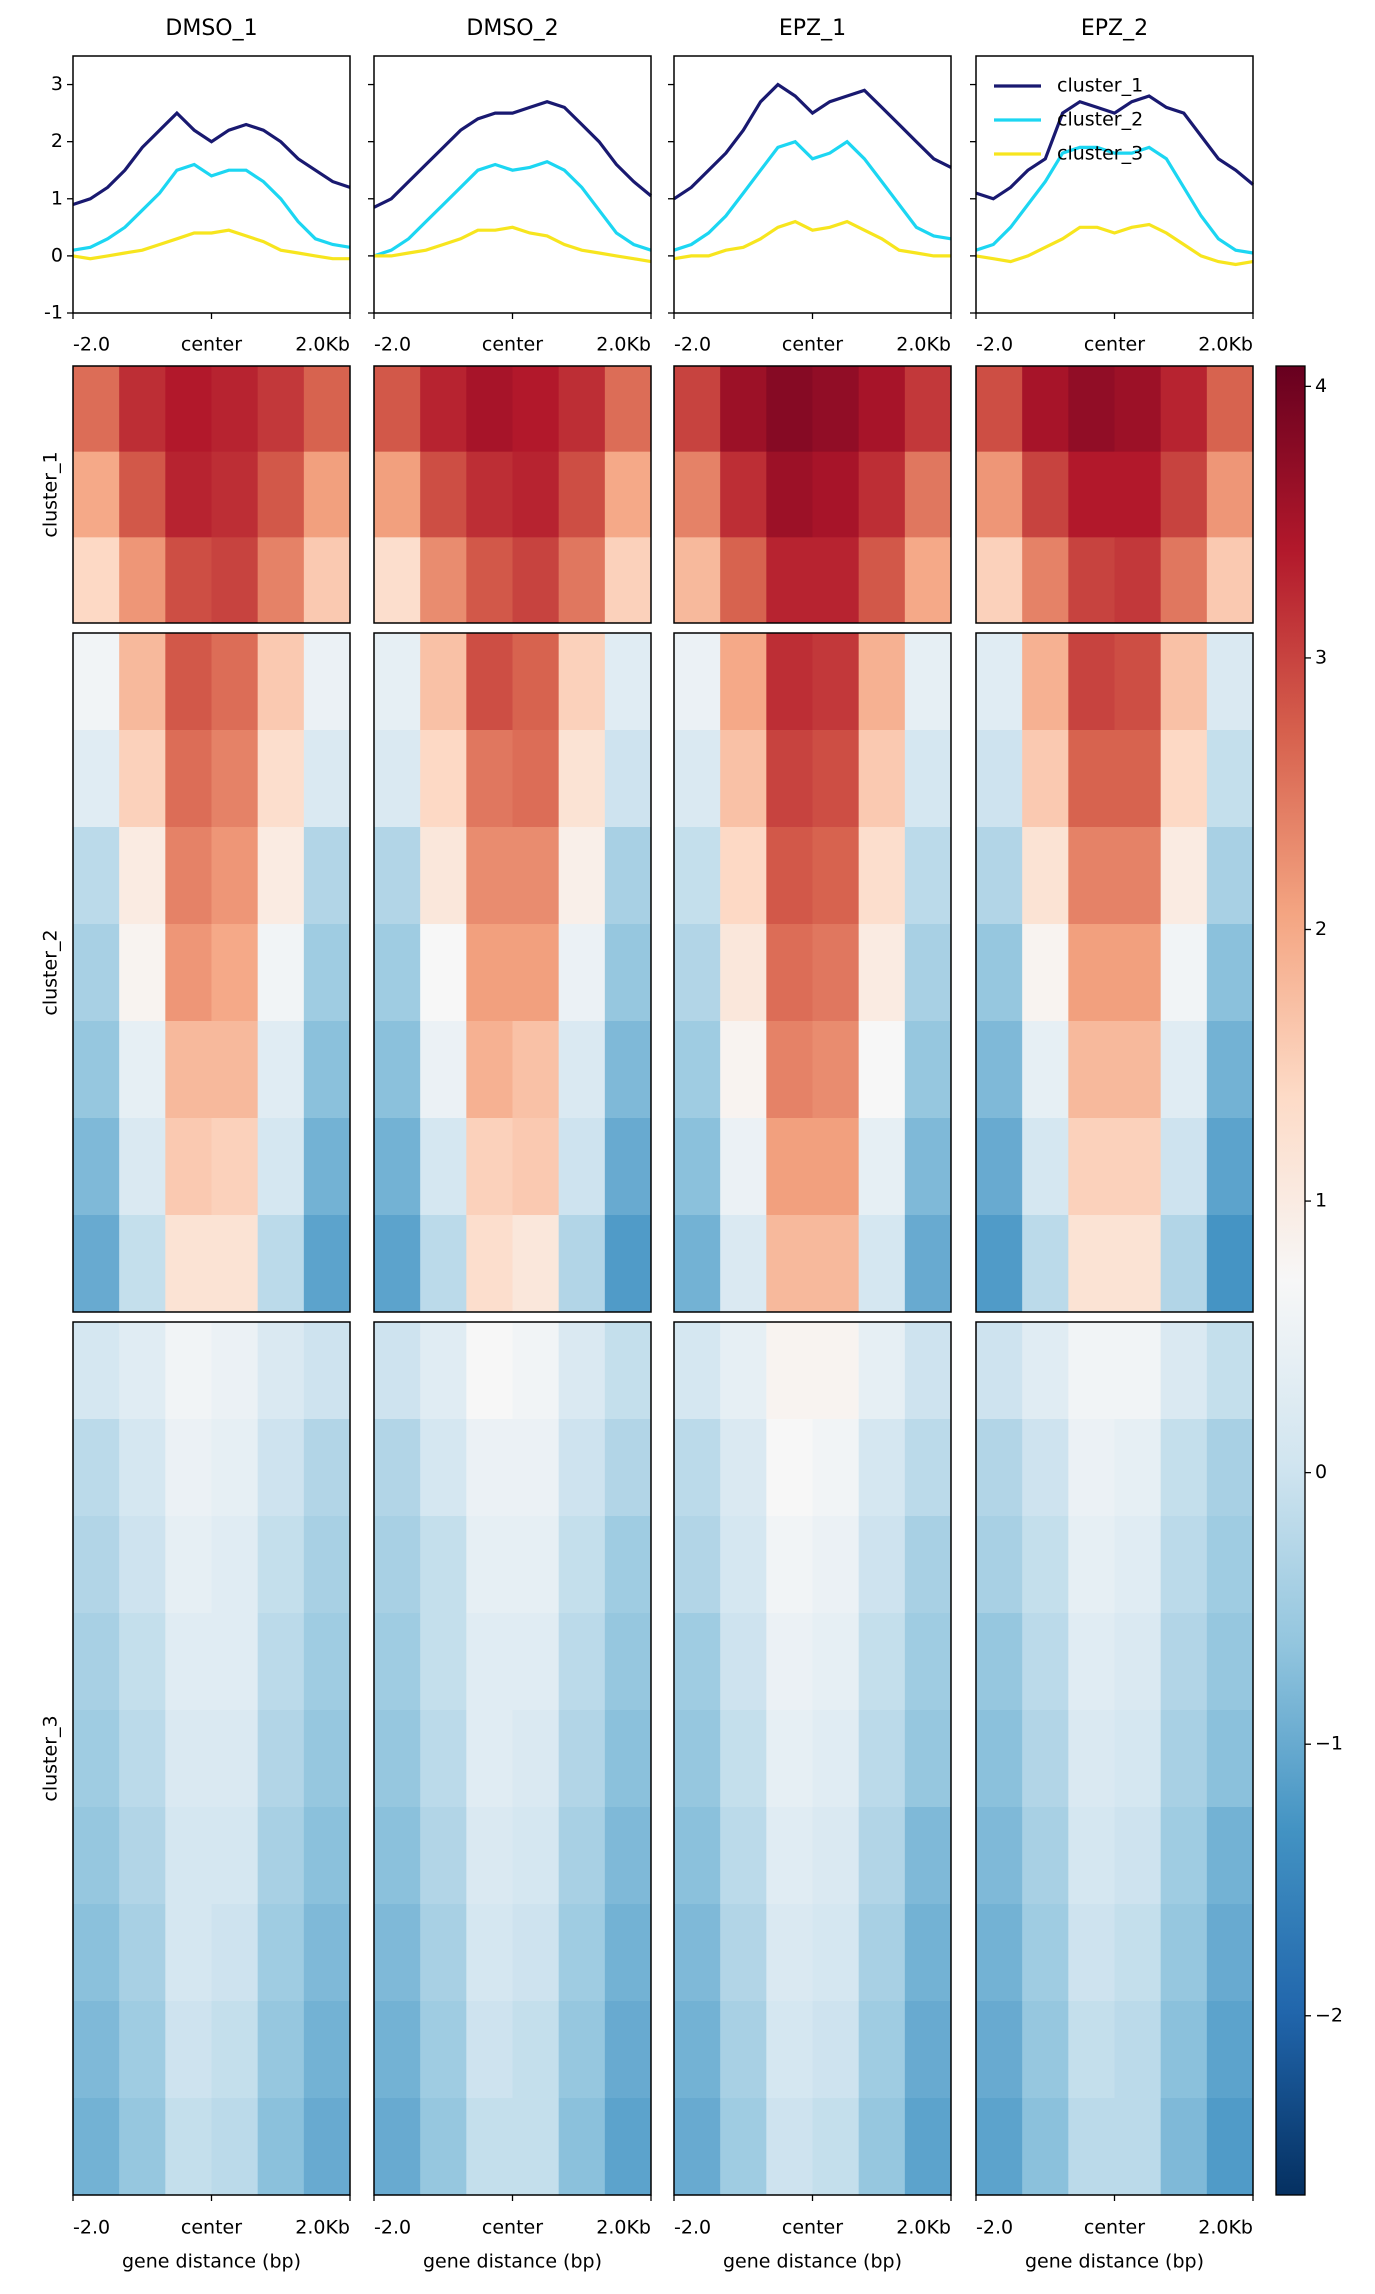 The width and height of the screenshot is (1375, 2294). I want to click on y-tick-label: 3, so click(57, 84).